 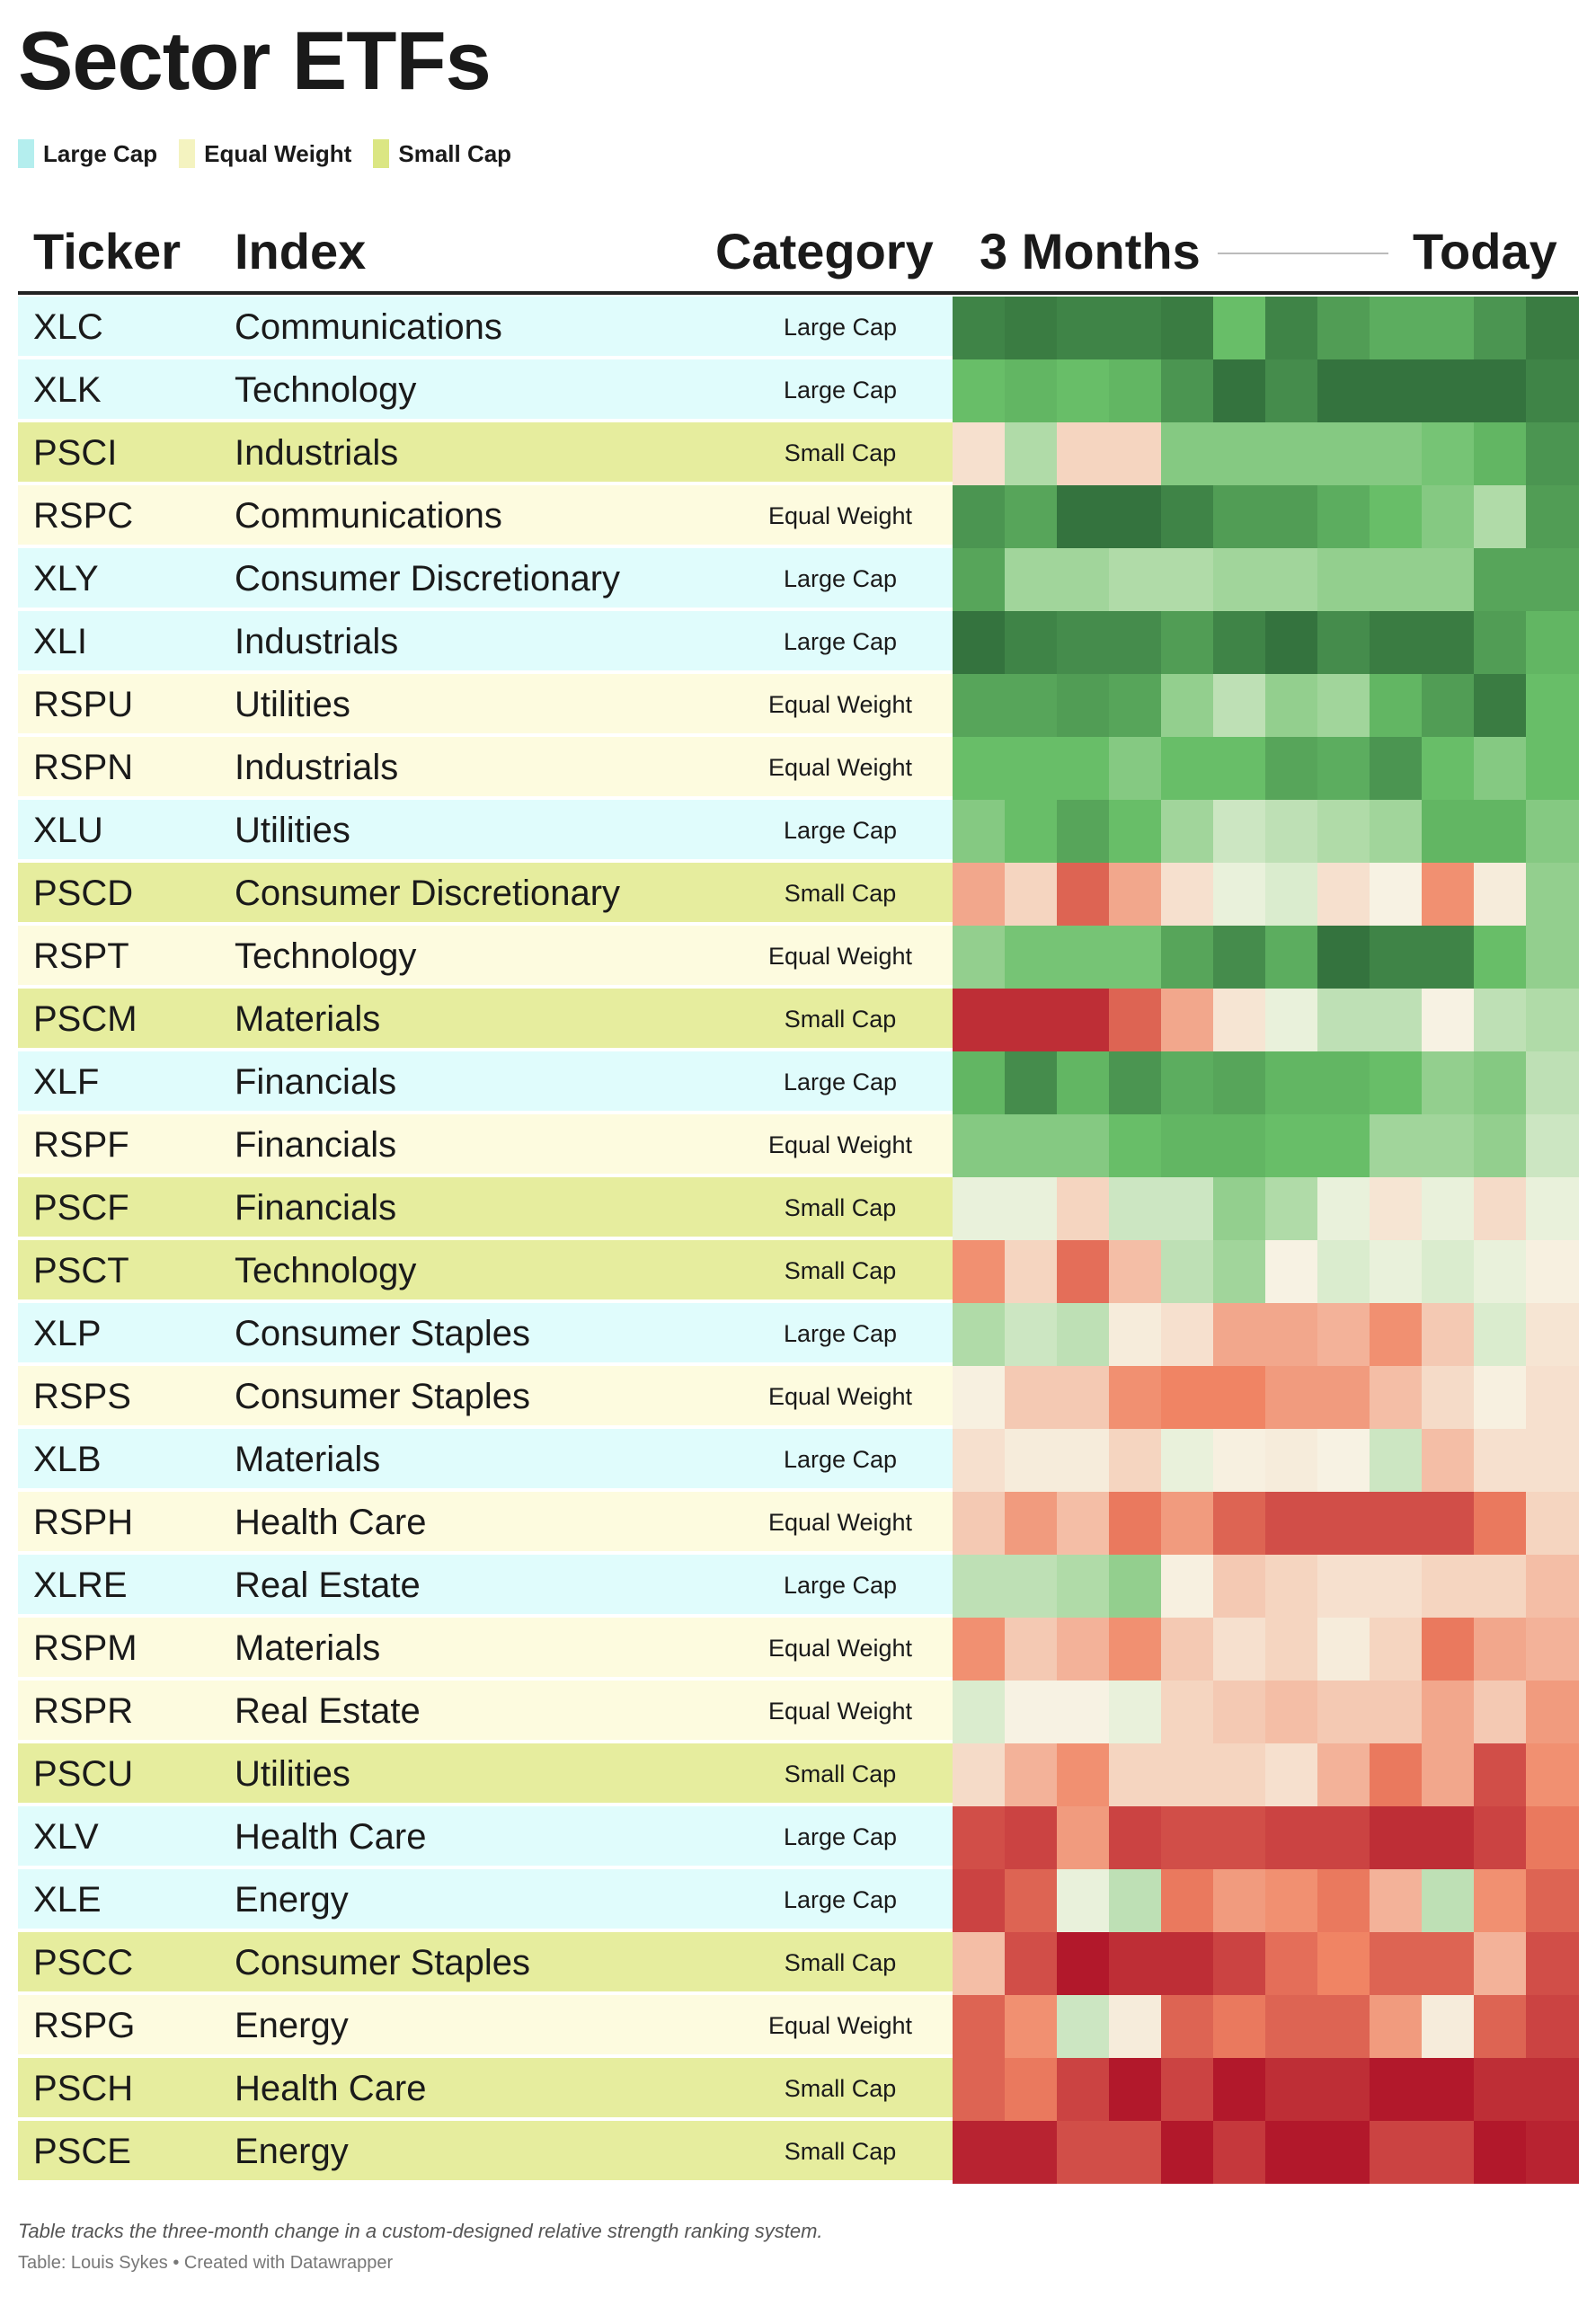 What do you see at coordinates (798, 1837) in the screenshot?
I see `table-row: XLV Health Care Large Cap` at bounding box center [798, 1837].